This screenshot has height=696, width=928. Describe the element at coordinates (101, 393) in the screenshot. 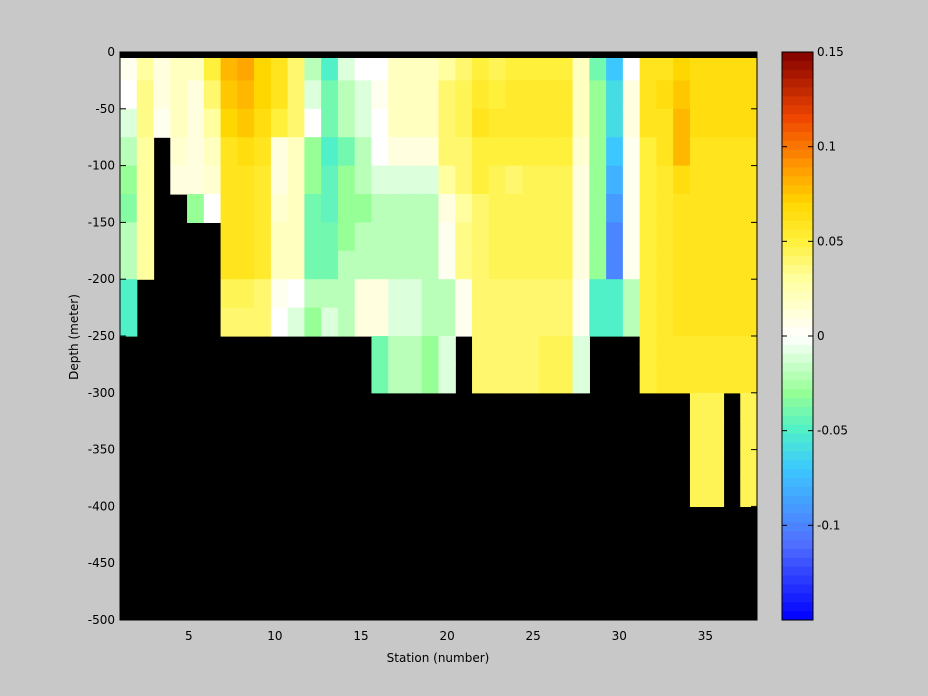

I see `y-tick-label: -300` at that location.